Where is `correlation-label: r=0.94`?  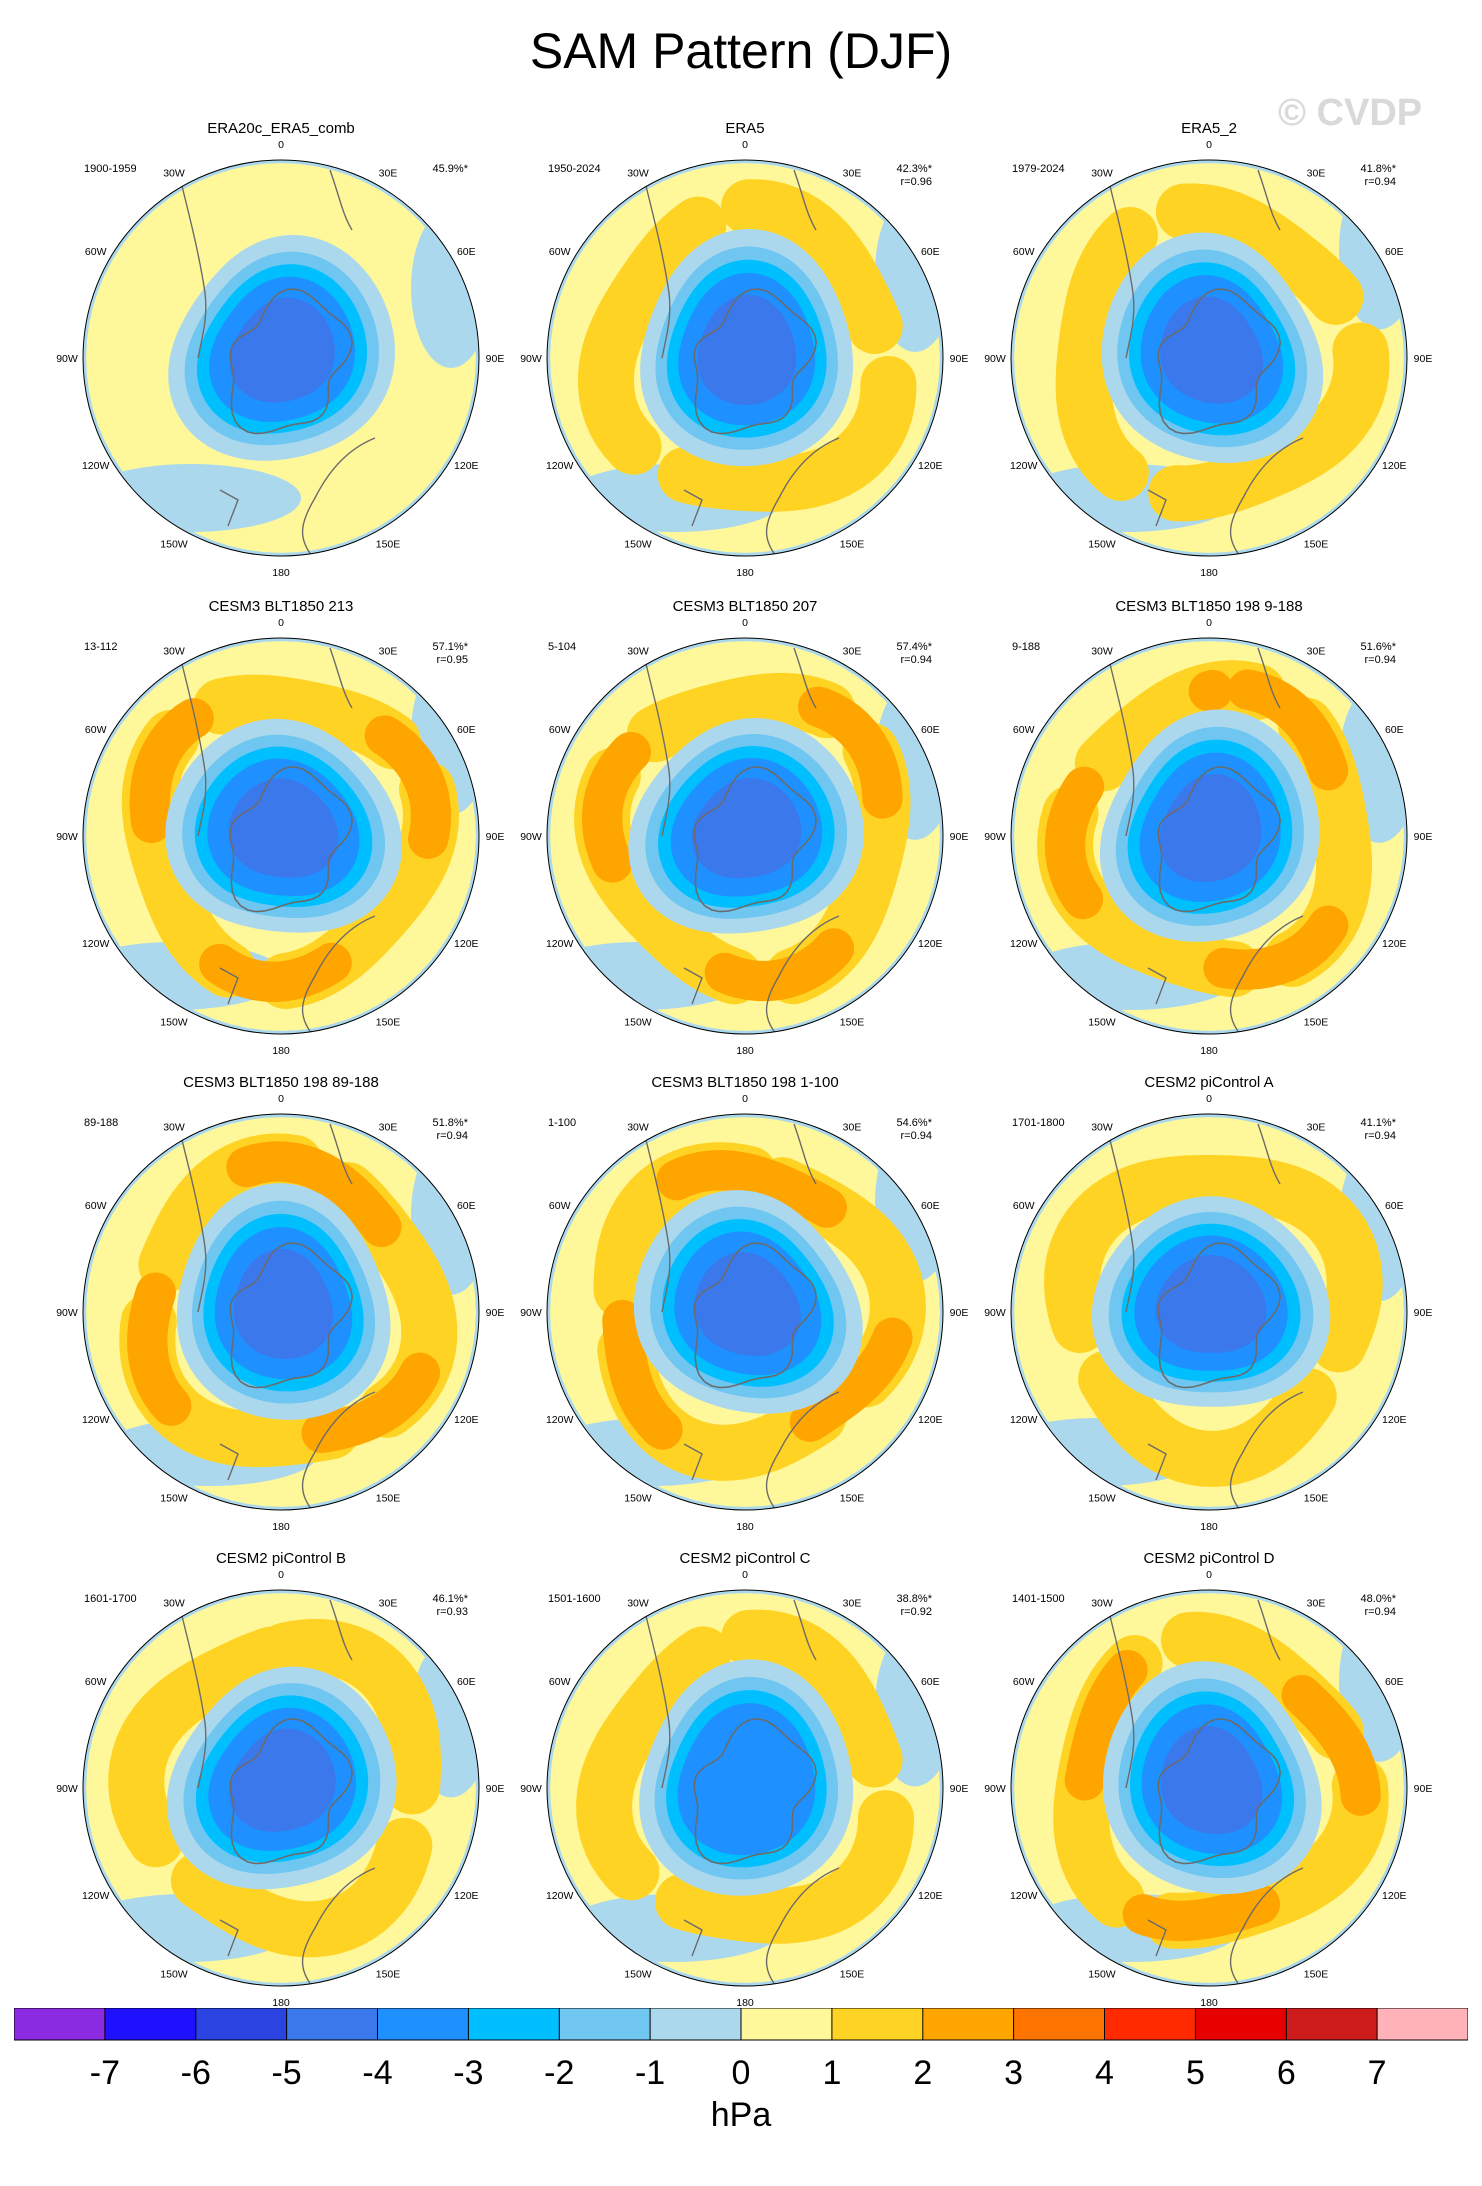
correlation-label: r=0.94 is located at coordinates (1381, 1136).